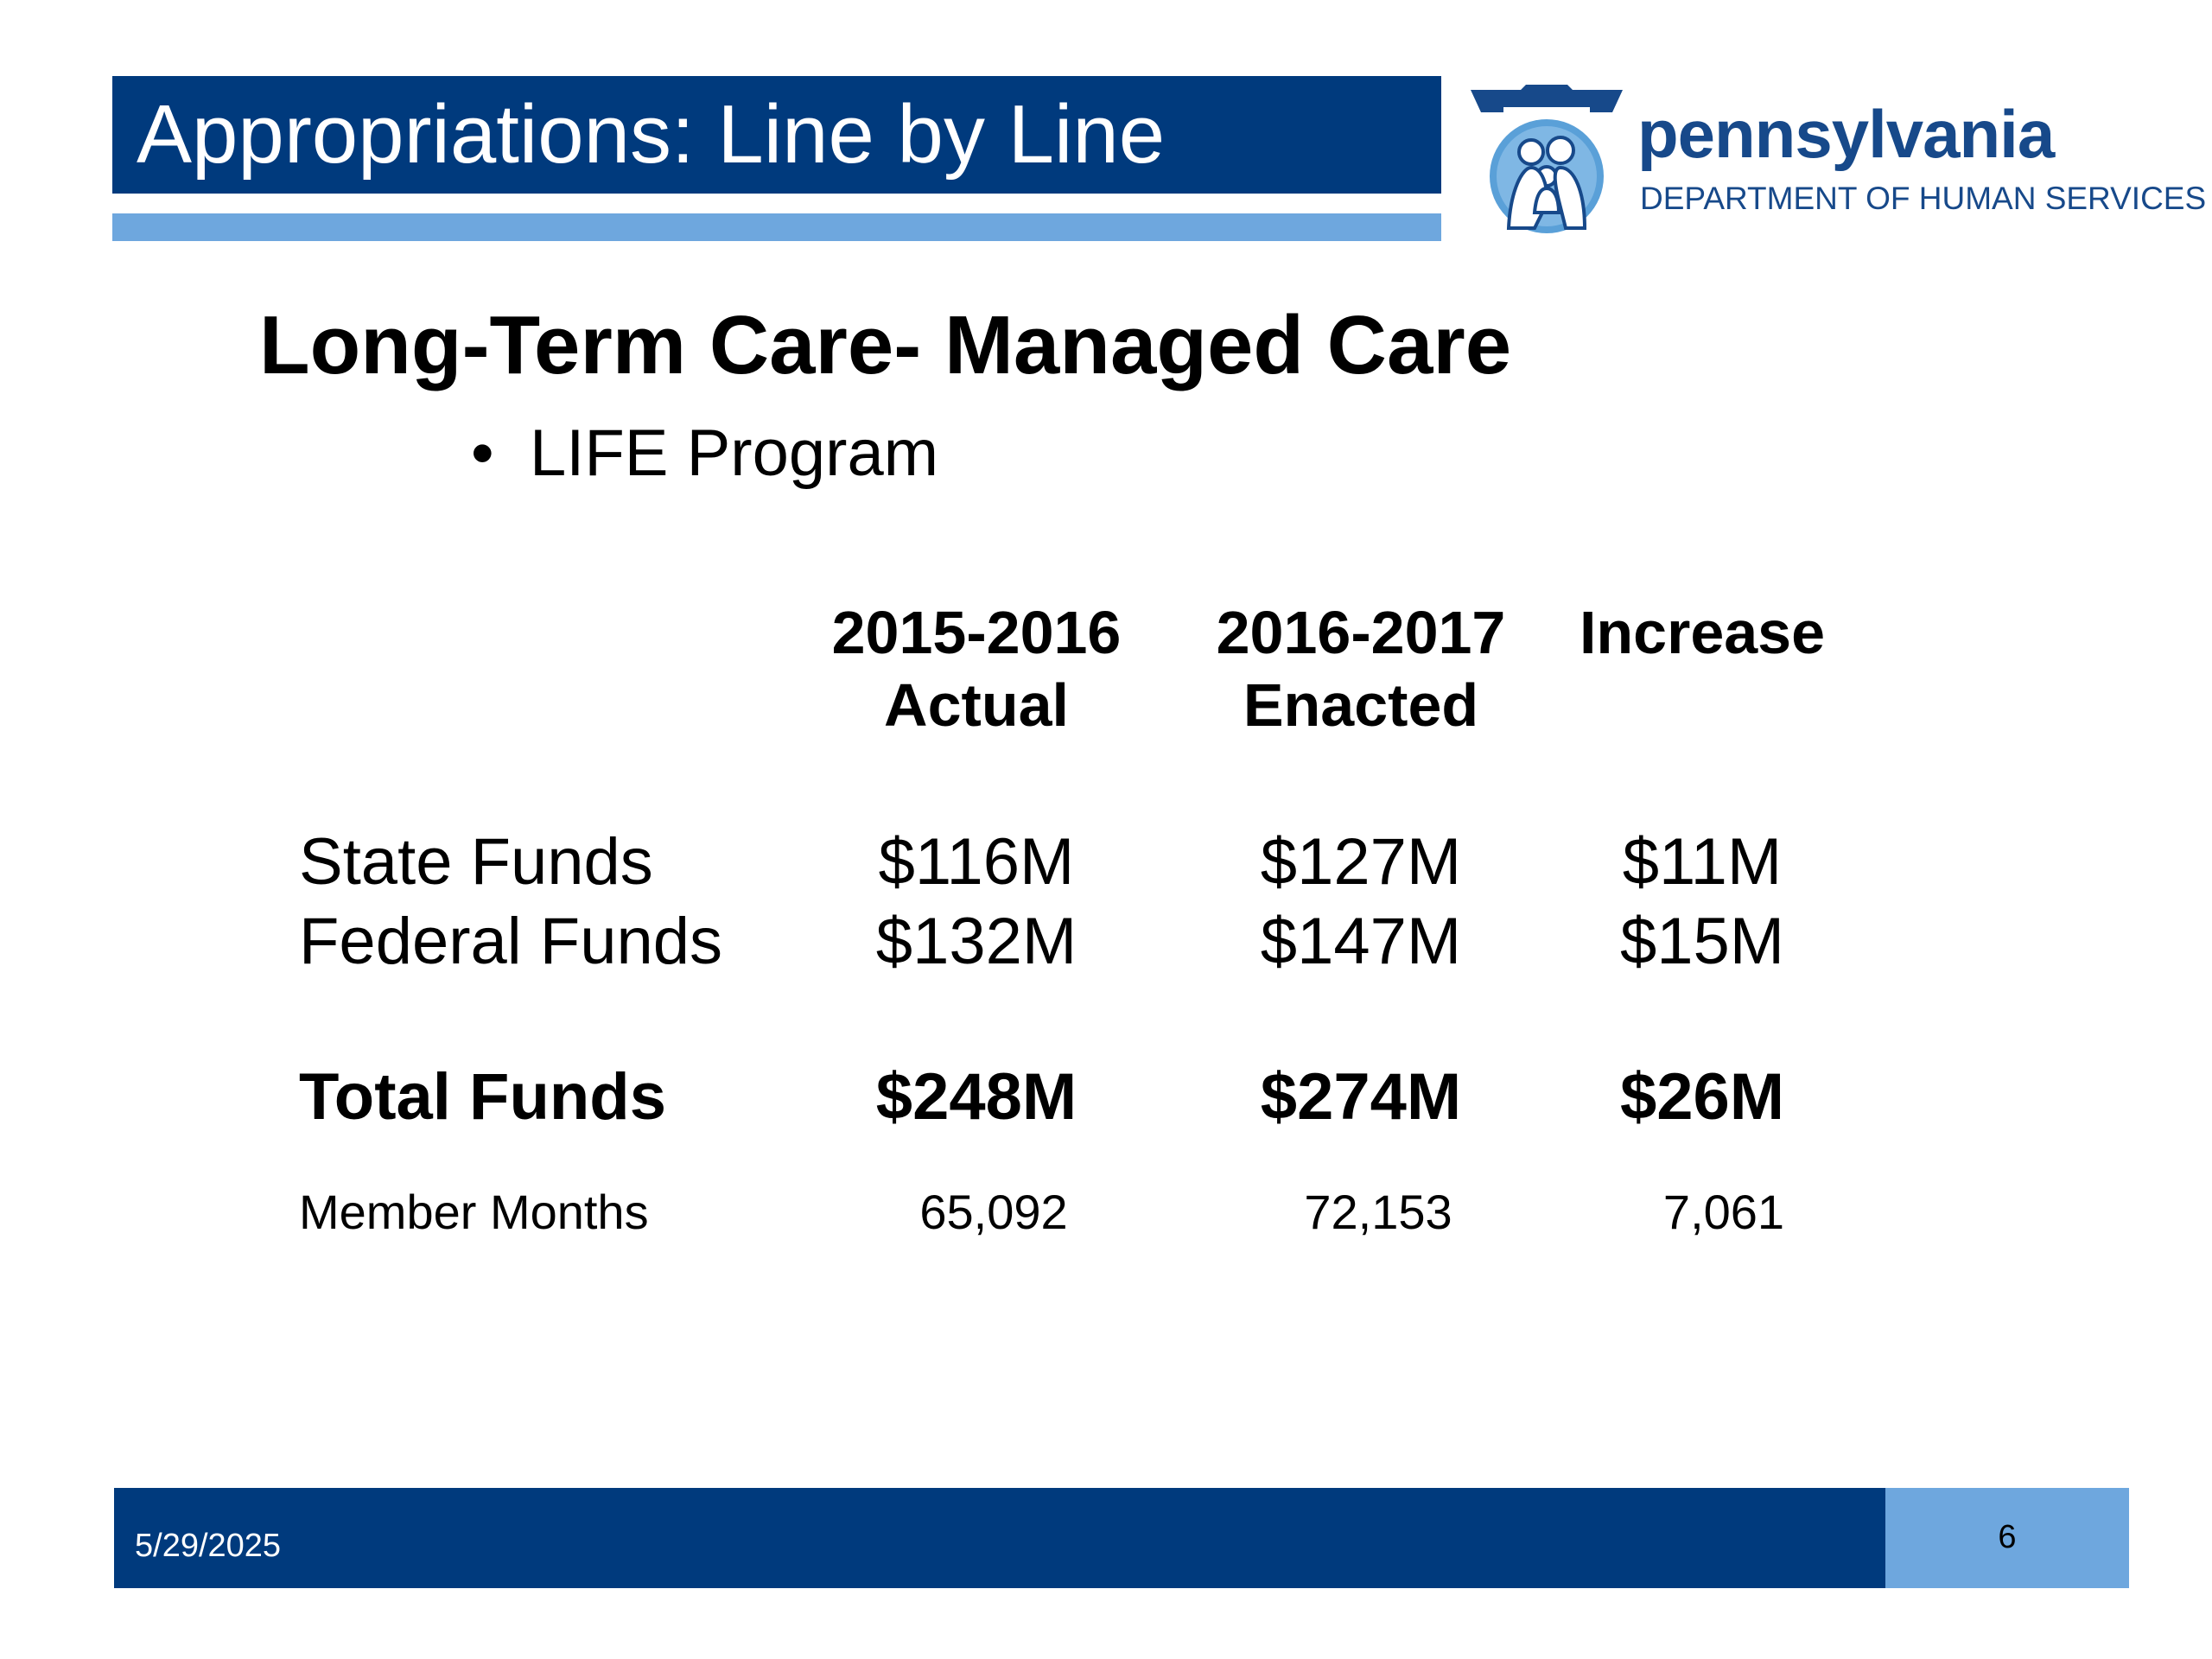 Image resolution: width=2212 pixels, height=1659 pixels. What do you see at coordinates (994, 1212) in the screenshot?
I see `cell-members-actual: 65,092` at bounding box center [994, 1212].